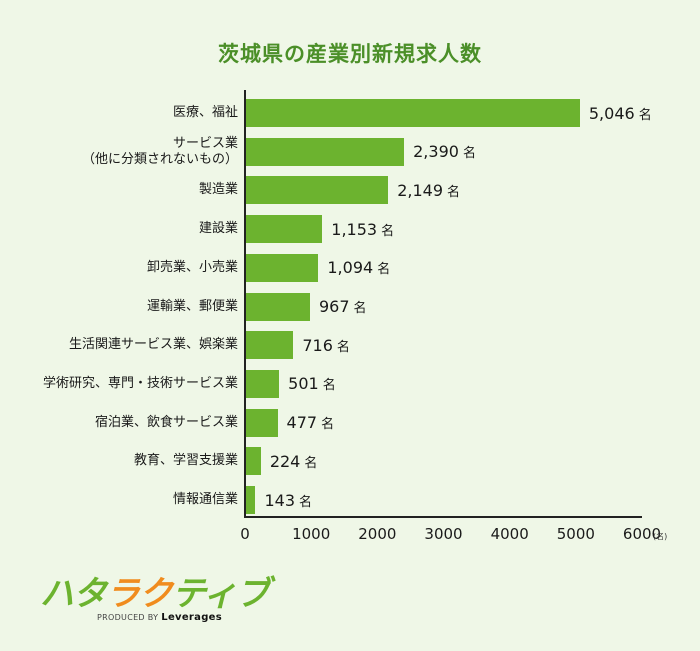 This screenshot has width=700, height=651. I want to click on bar-row: 宿泊業、飲食サービス業 477 名, so click(350, 422).